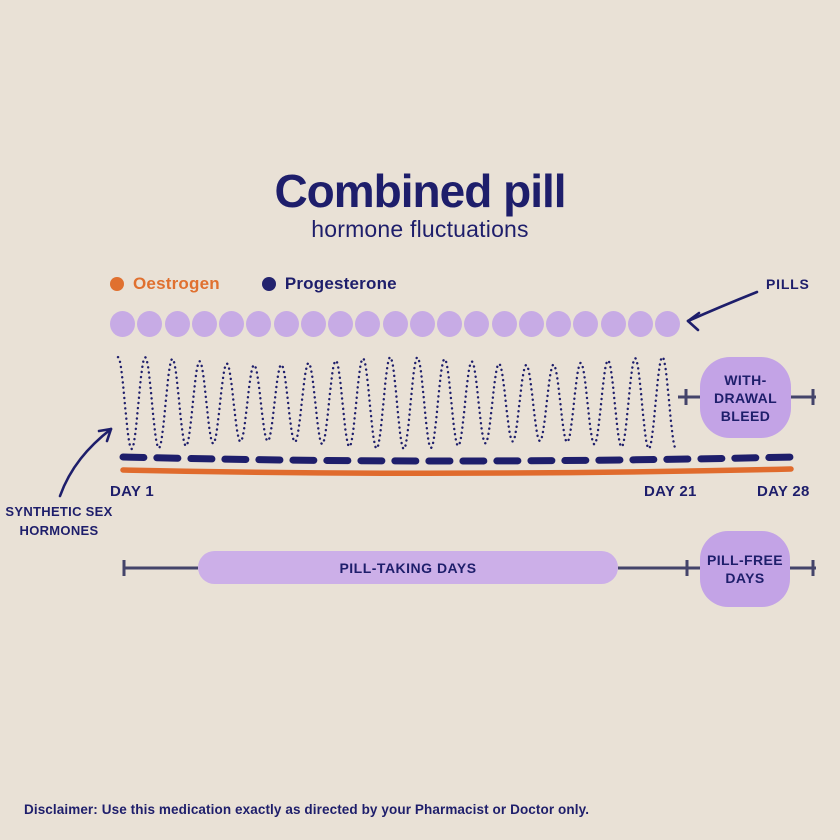 Image resolution: width=840 pixels, height=840 pixels. What do you see at coordinates (745, 578) in the screenshot?
I see `pill-free-line2: DAYS` at bounding box center [745, 578].